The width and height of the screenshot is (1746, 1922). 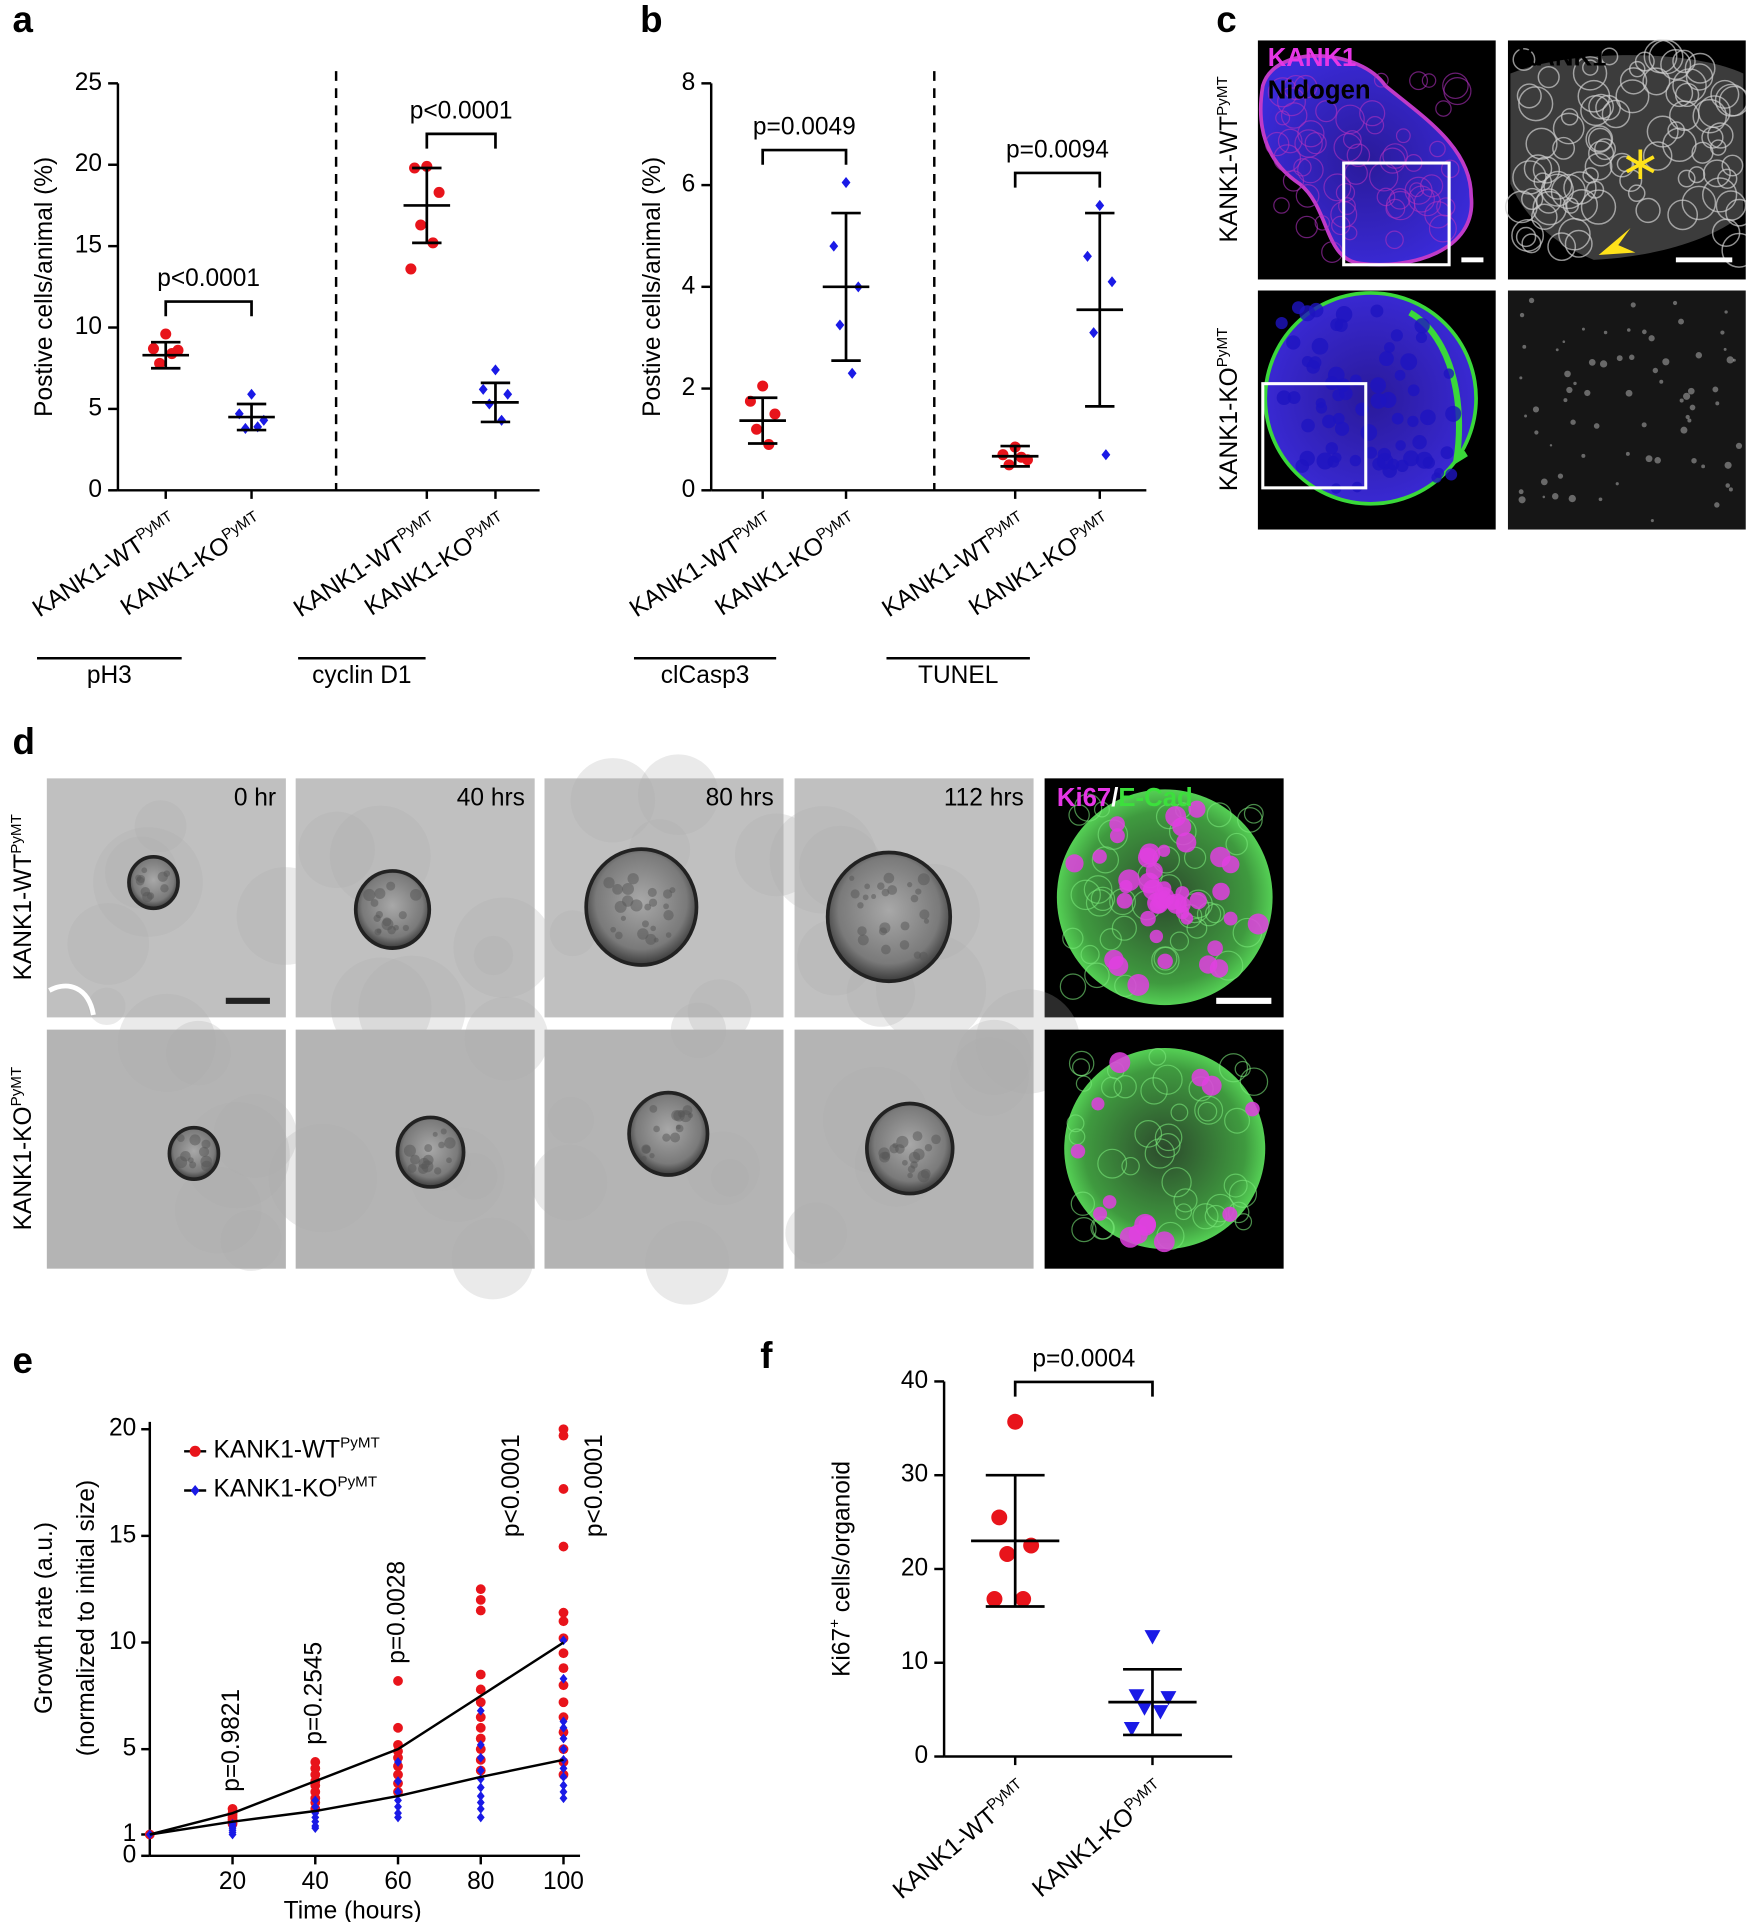 What do you see at coordinates (1114, 798) in the screenshot?
I see `stain-label-part: /` at bounding box center [1114, 798].